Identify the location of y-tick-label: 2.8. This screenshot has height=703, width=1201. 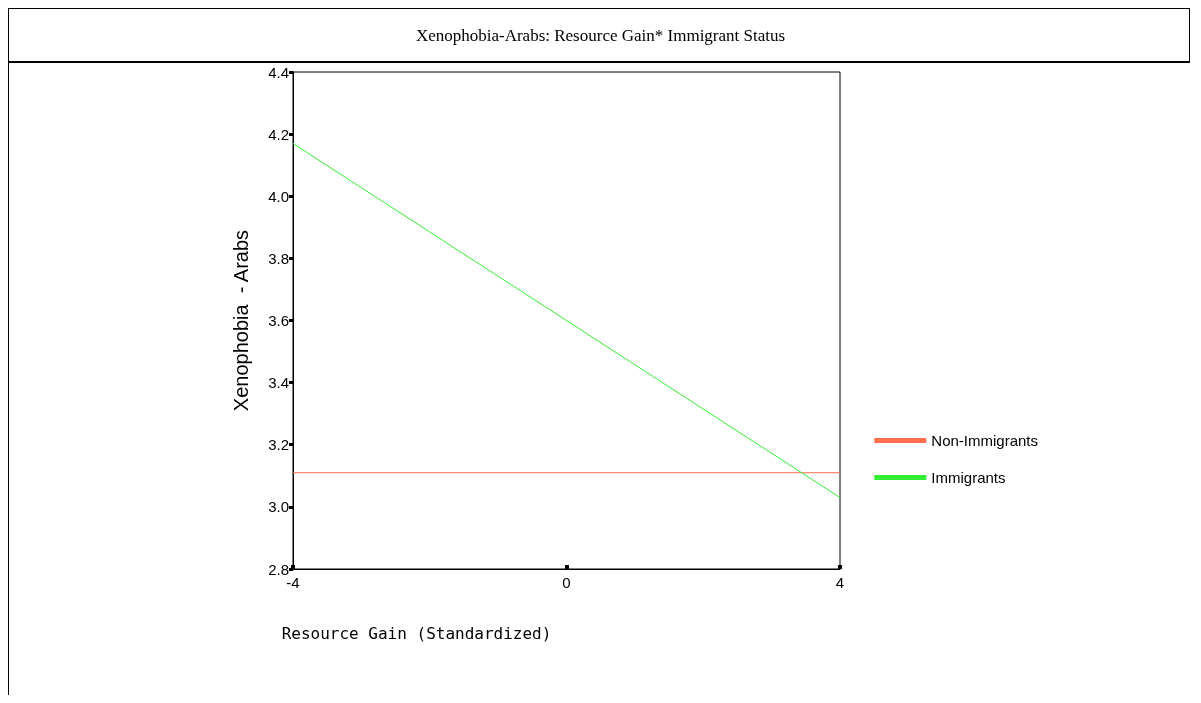
(278, 569).